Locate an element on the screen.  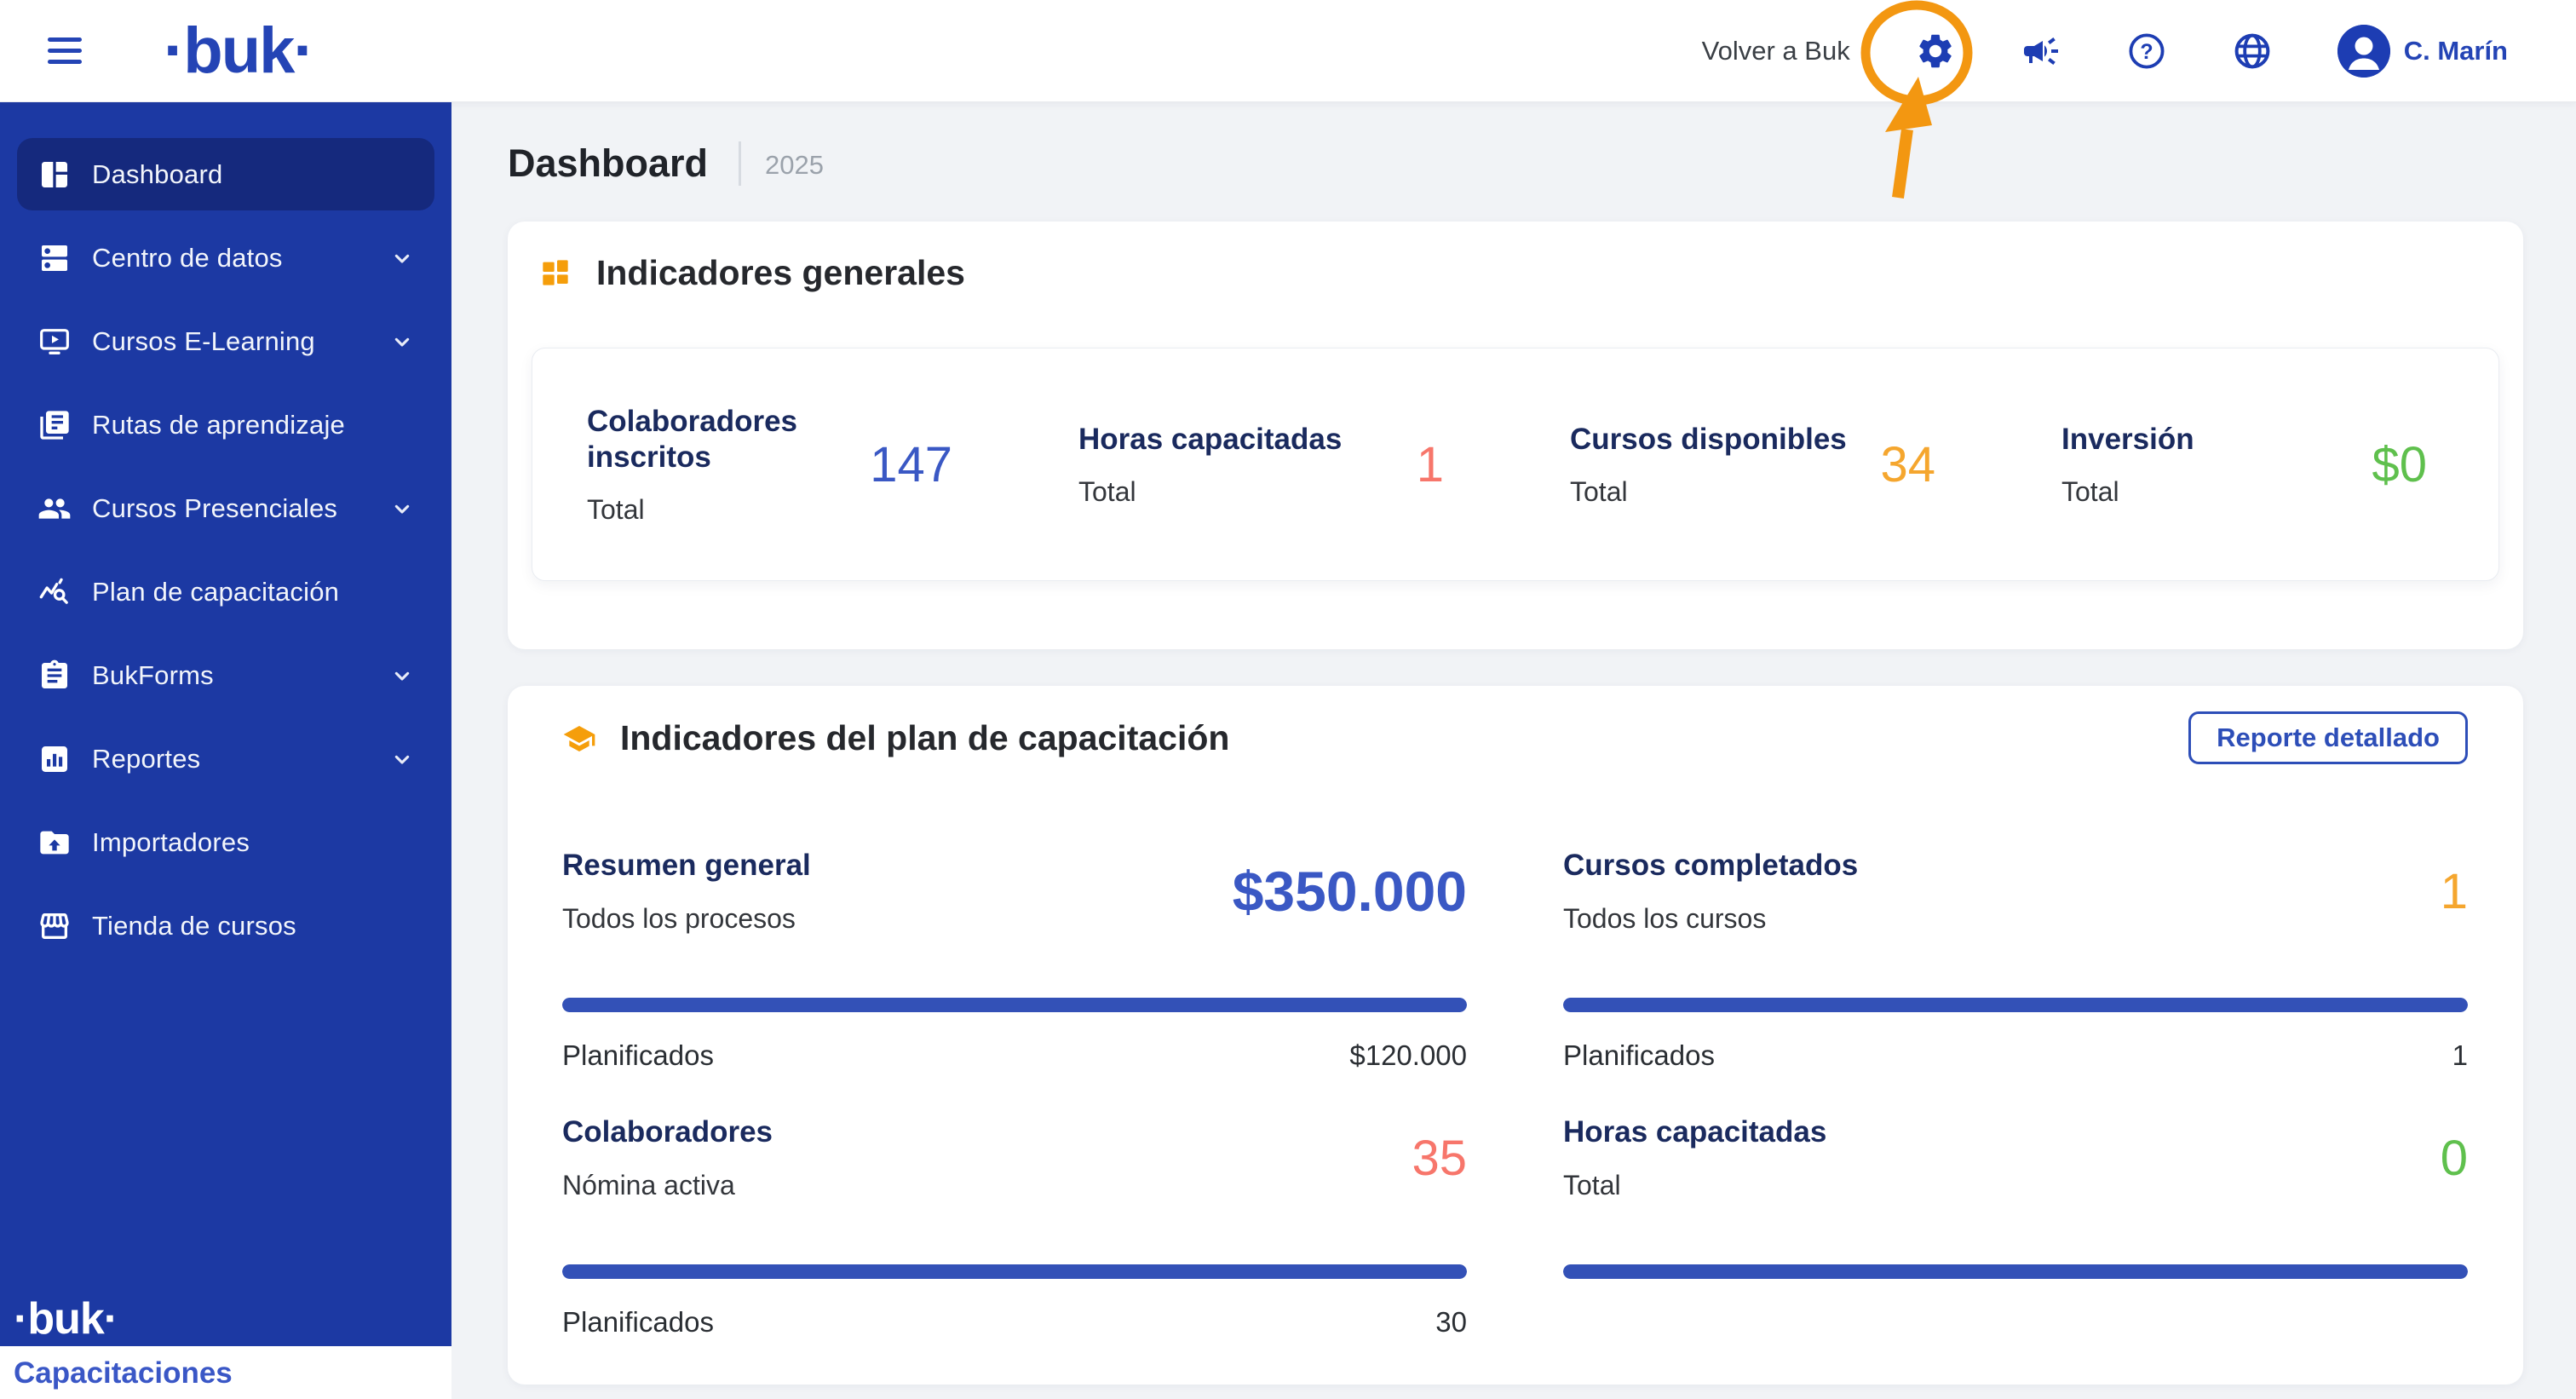
sidebar-item-dashboard: Dashboard is located at coordinates (226, 174).